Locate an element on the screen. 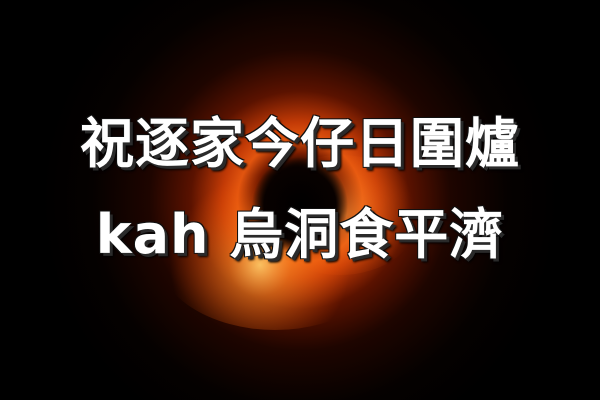 This screenshot has width=600, height=400. caption-line-1: 祝逐家今仔日圍爐 is located at coordinates (300, 143).